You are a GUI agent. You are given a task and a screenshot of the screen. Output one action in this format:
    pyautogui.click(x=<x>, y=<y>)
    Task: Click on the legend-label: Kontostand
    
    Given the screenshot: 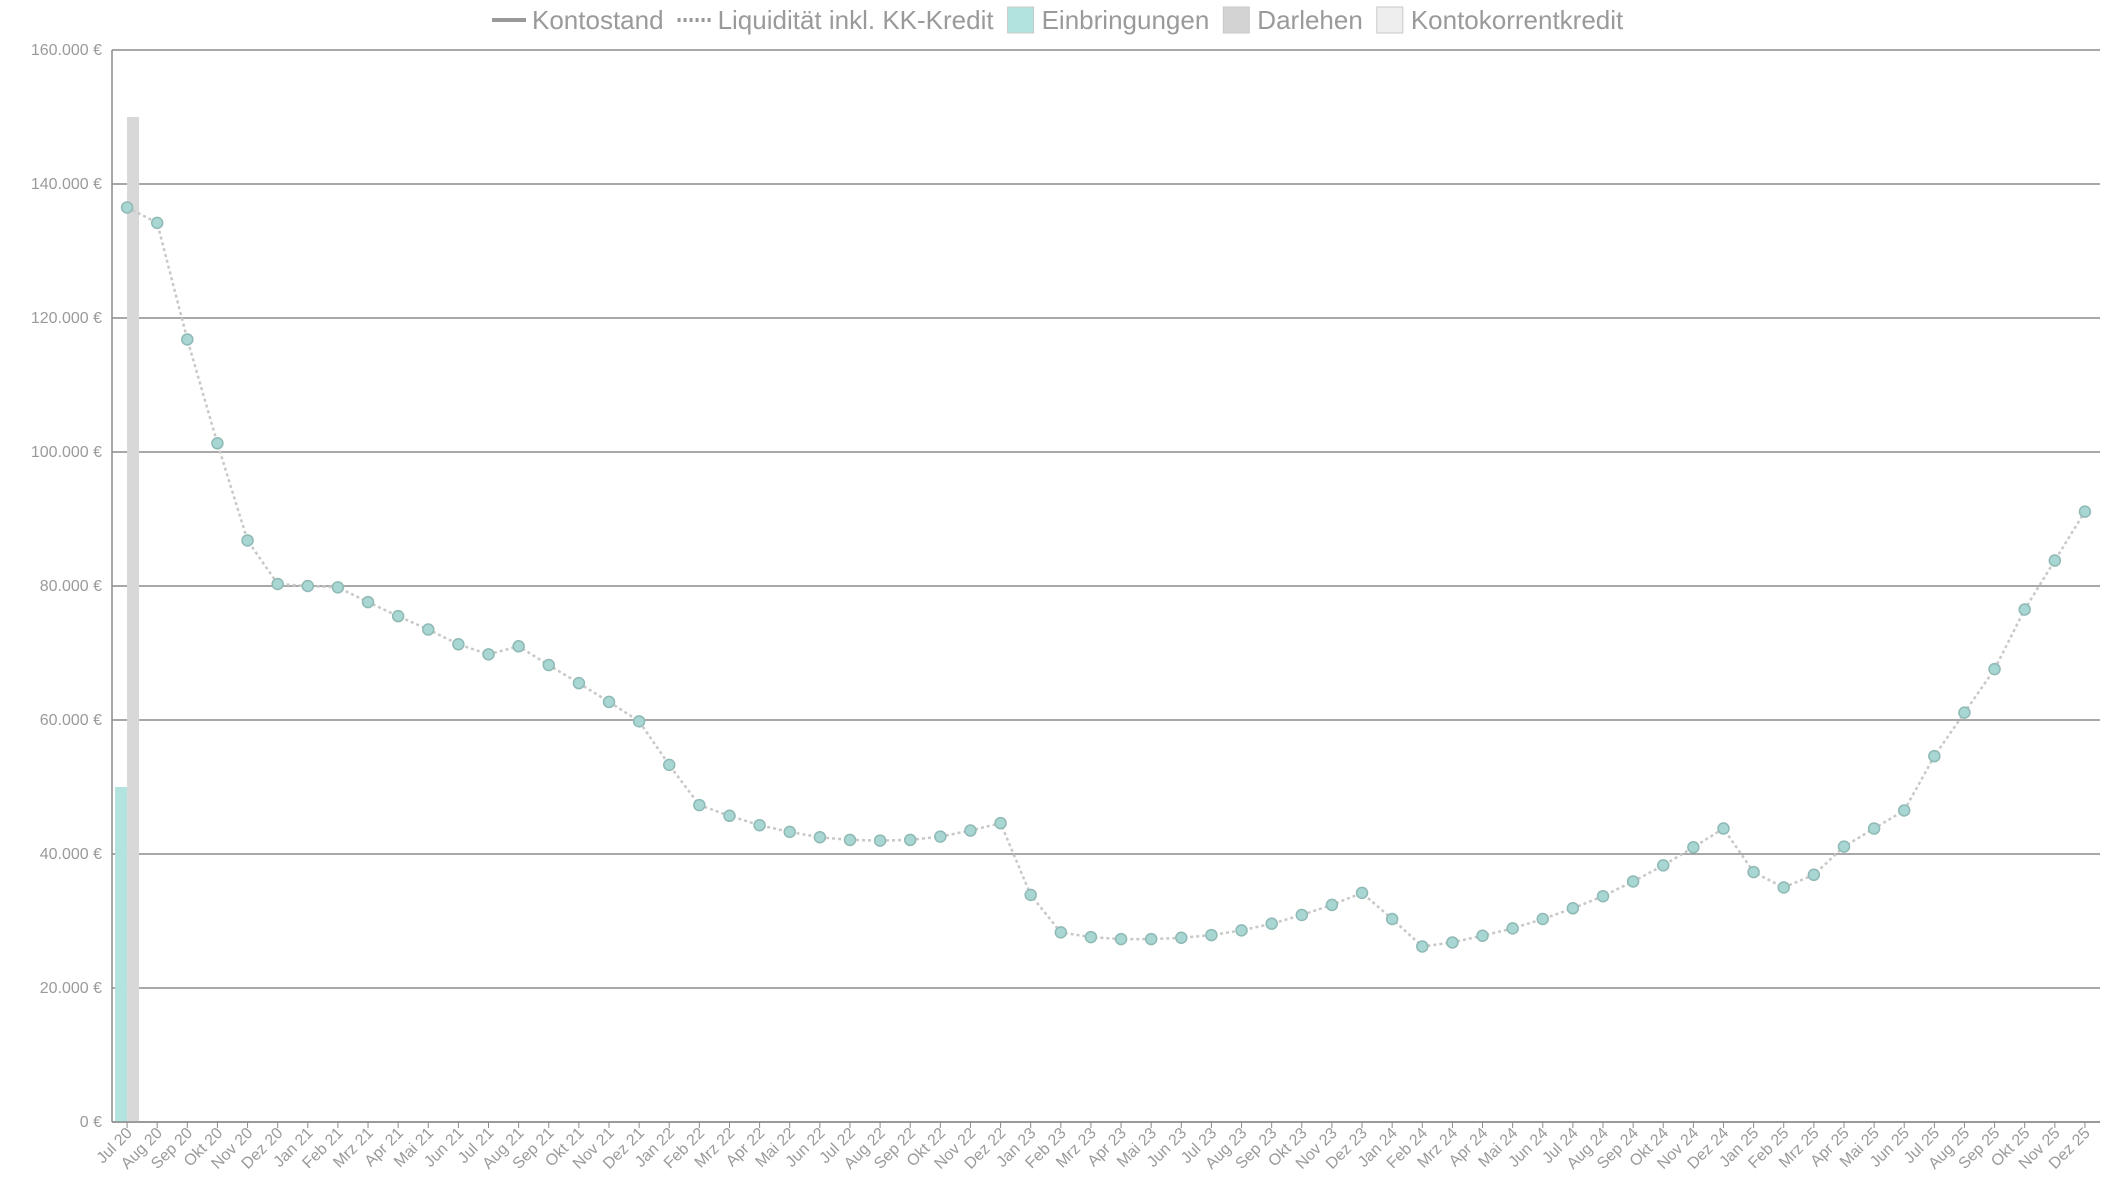 What is the action you would take?
    pyautogui.click(x=598, y=20)
    